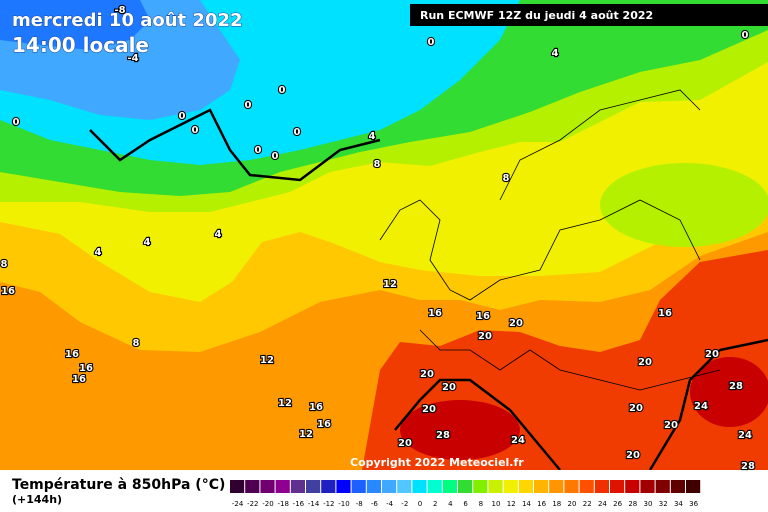 This screenshot has height=512, width=768. I want to click on run-info-box, so click(589, 15).